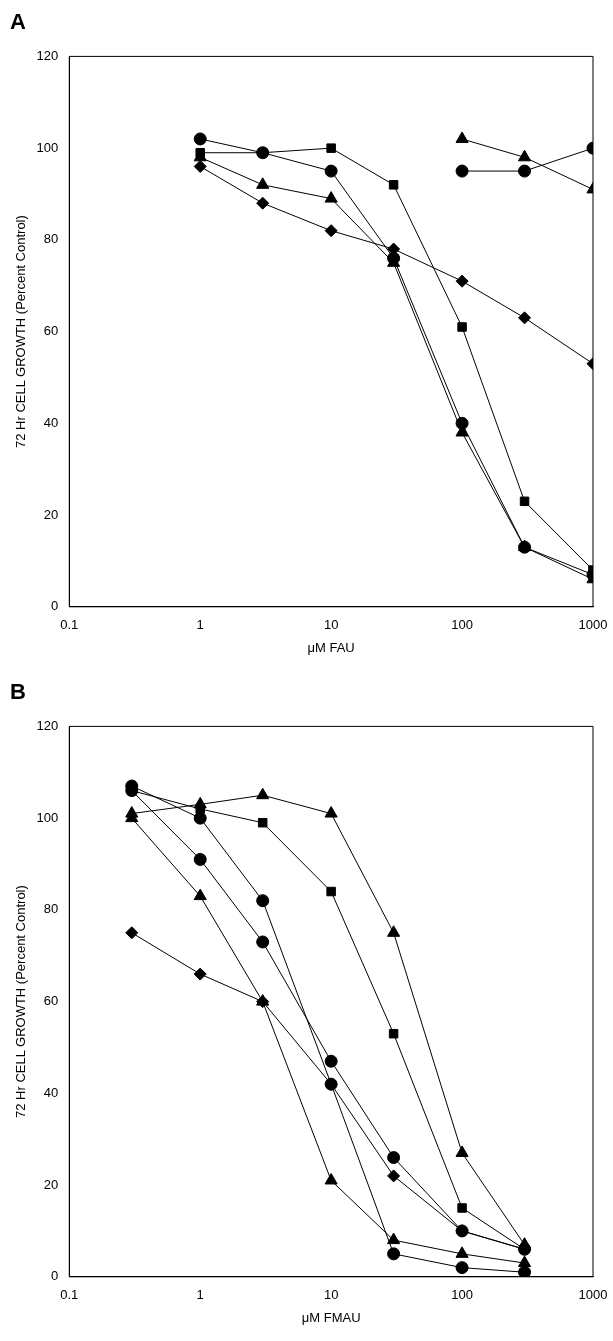 The image size is (613, 1341). What do you see at coordinates (18, 692) in the screenshot?
I see `chart-title: B` at bounding box center [18, 692].